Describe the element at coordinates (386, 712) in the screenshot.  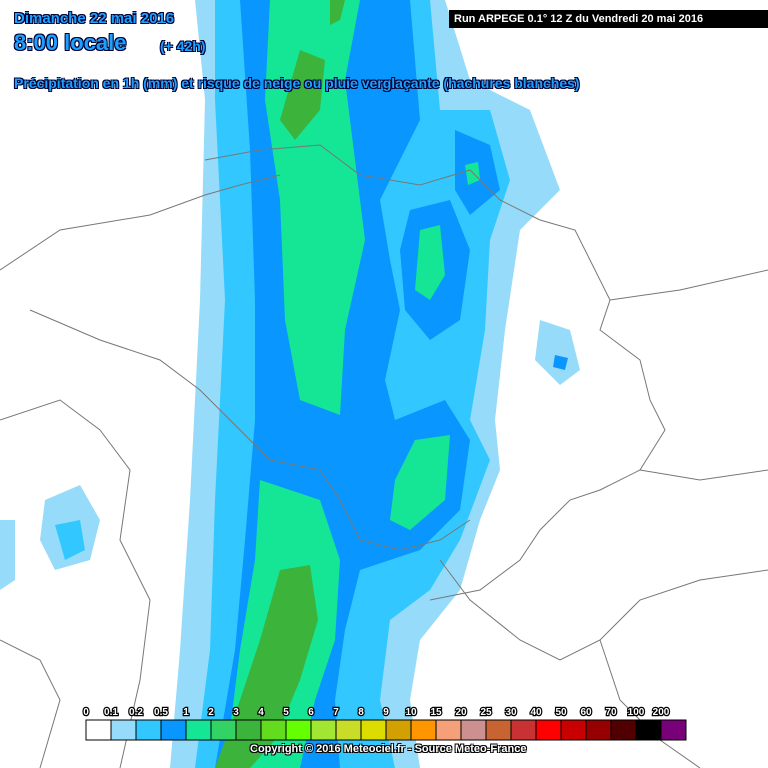
I see `legend-label: 9` at that location.